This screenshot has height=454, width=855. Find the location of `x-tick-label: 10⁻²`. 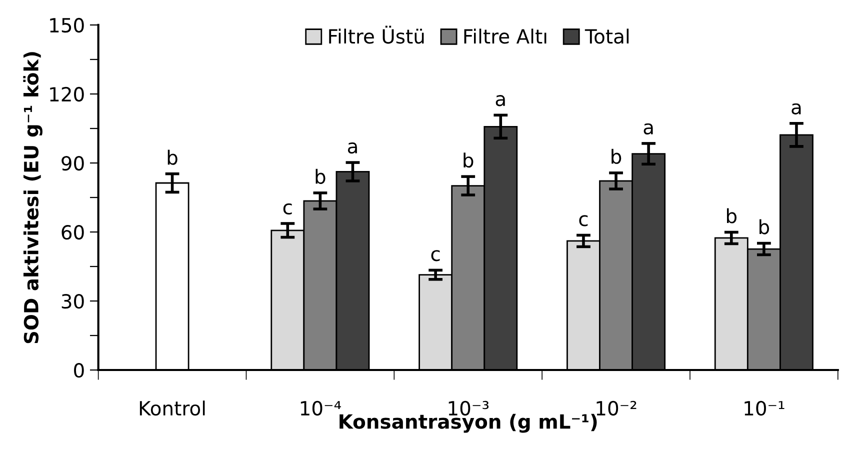

x-tick-label: 10⁻² is located at coordinates (616, 408).